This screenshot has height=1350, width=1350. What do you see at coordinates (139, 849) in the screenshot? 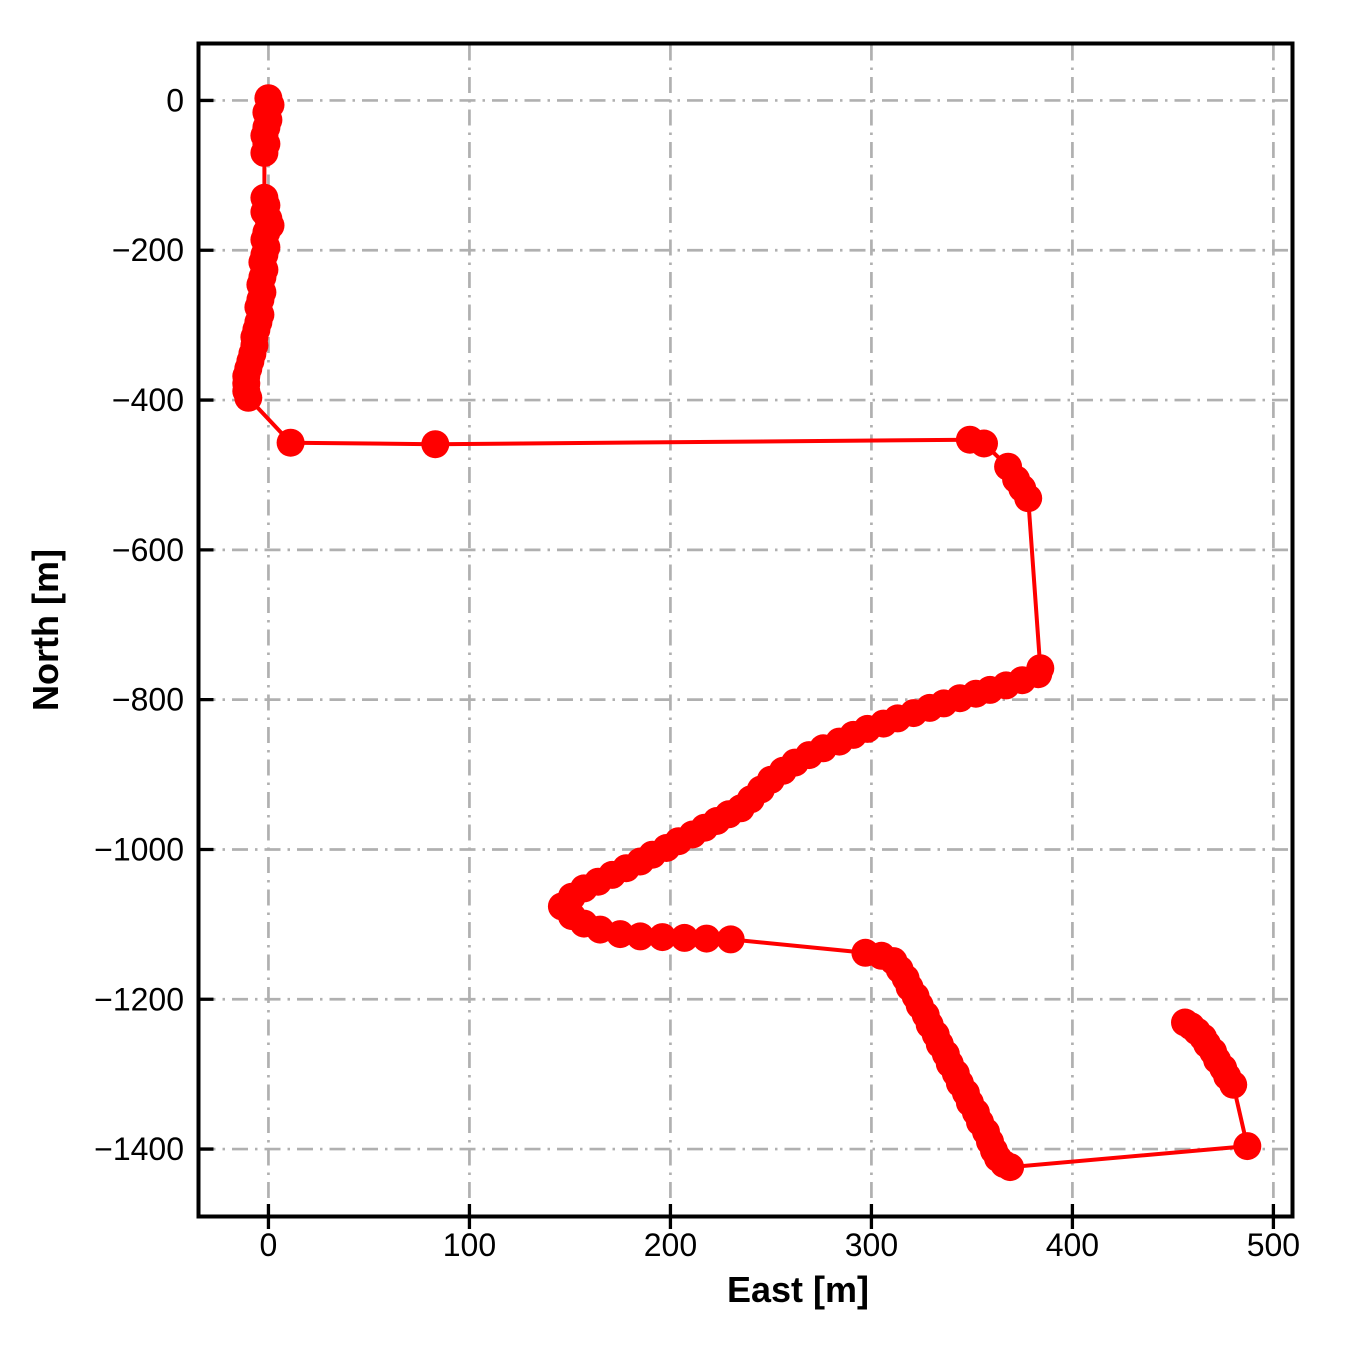
I see `y-tick-label: −1000` at bounding box center [139, 849].